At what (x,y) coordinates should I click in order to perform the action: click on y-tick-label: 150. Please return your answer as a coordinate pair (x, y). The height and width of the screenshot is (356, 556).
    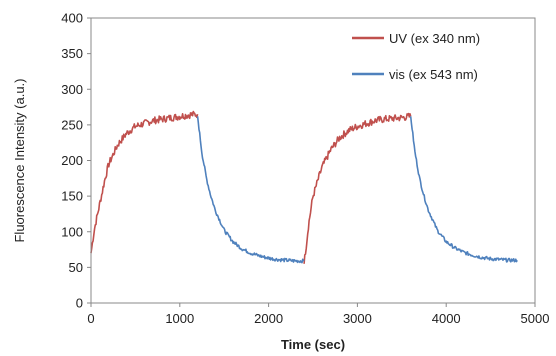
    Looking at the image, I should click on (72, 196).